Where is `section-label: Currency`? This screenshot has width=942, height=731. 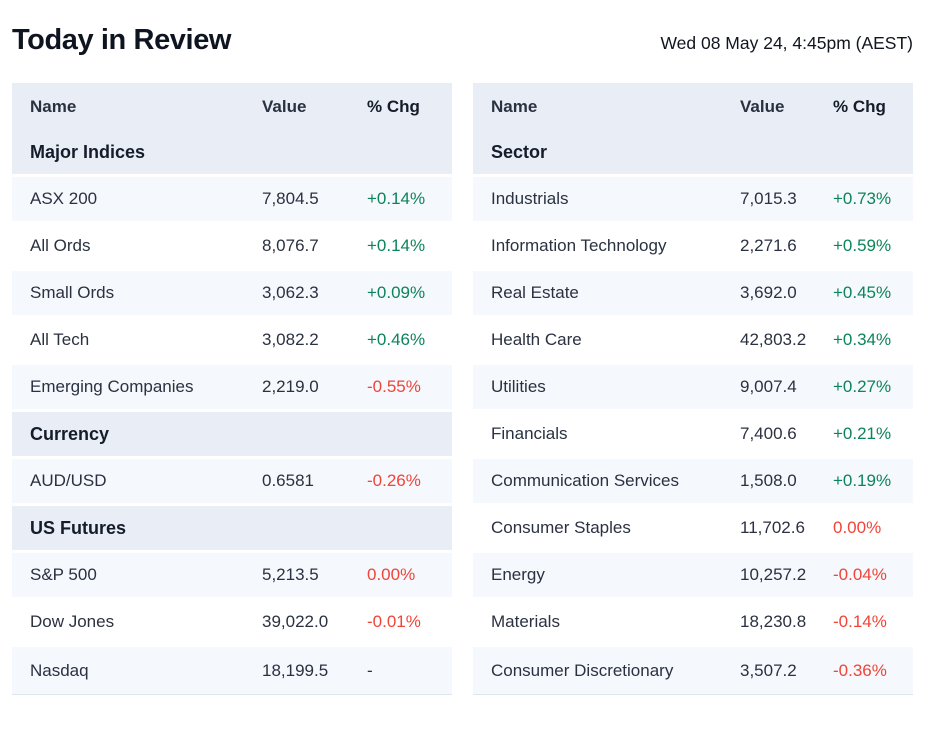
section-label: Currency is located at coordinates (70, 433).